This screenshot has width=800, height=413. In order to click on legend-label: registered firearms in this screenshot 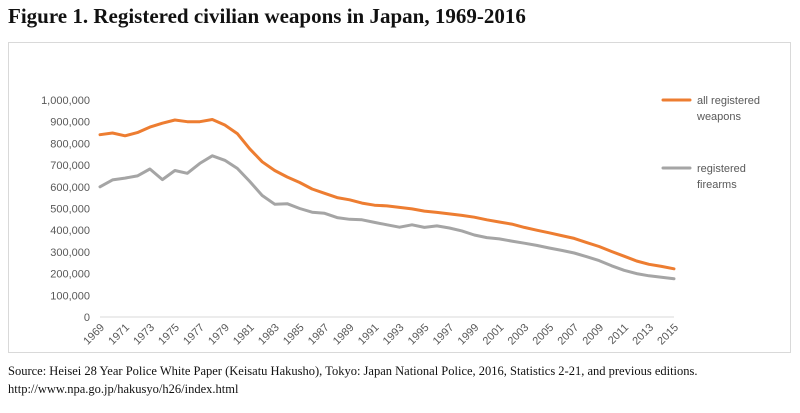, I will do `click(721, 177)`.